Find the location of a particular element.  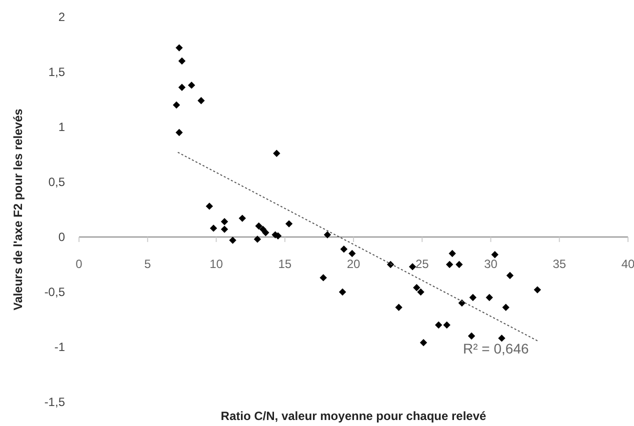

y-tick-label: -1,5 is located at coordinates (55, 402).